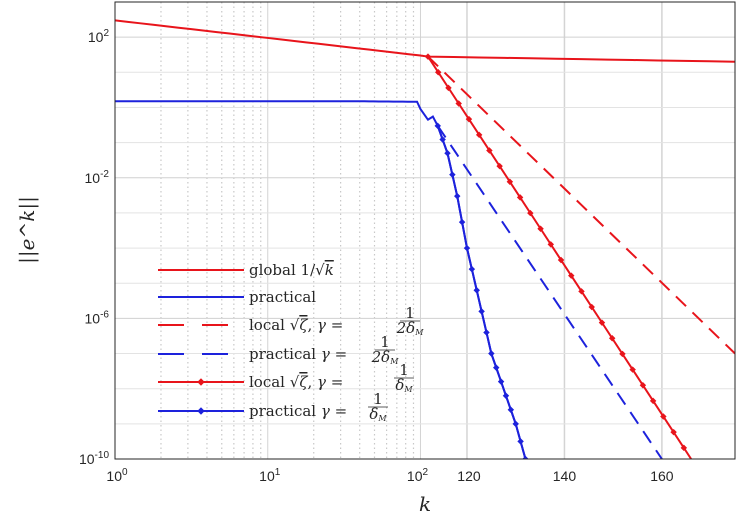 The image size is (750, 520). Describe the element at coordinates (94, 458) in the screenshot. I see `y-tick-label: 10⁻¹⁰` at that location.